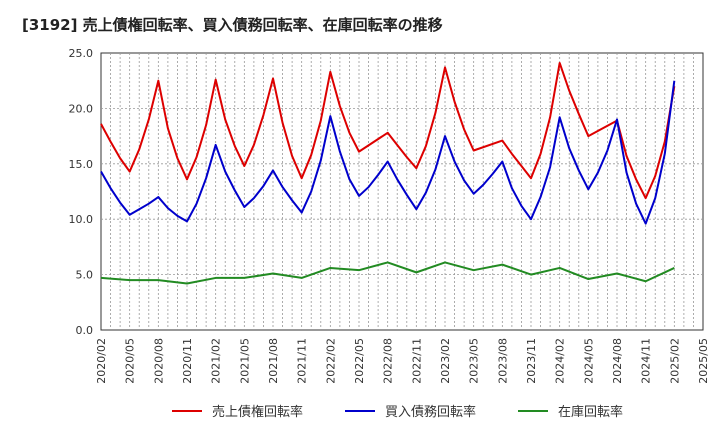 The width and height of the screenshot is (720, 440). What do you see at coordinates (474, 361) in the screenshot?
I see `x-tick-label: 2023/05` at bounding box center [474, 361].